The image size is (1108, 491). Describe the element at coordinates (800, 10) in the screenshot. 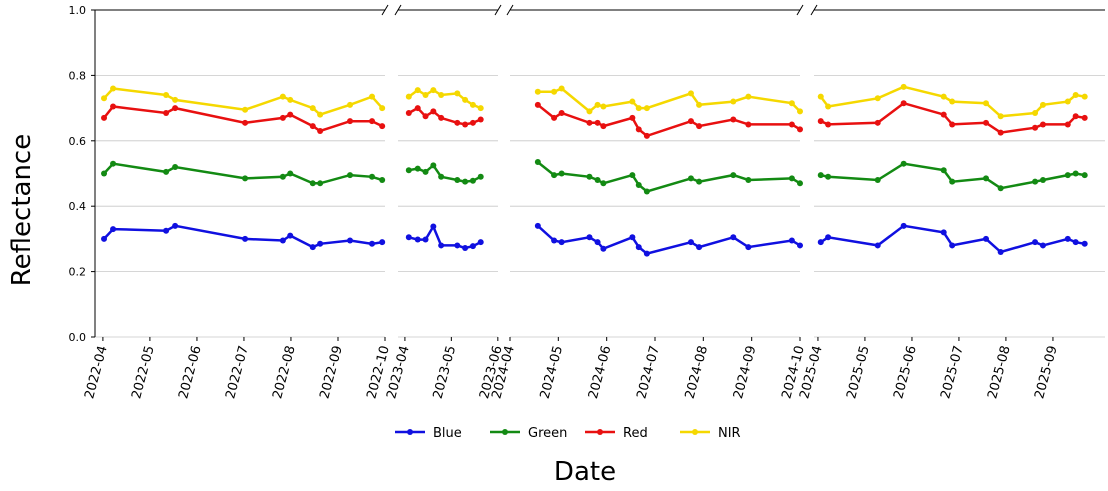

I see `break-mark` at that location.